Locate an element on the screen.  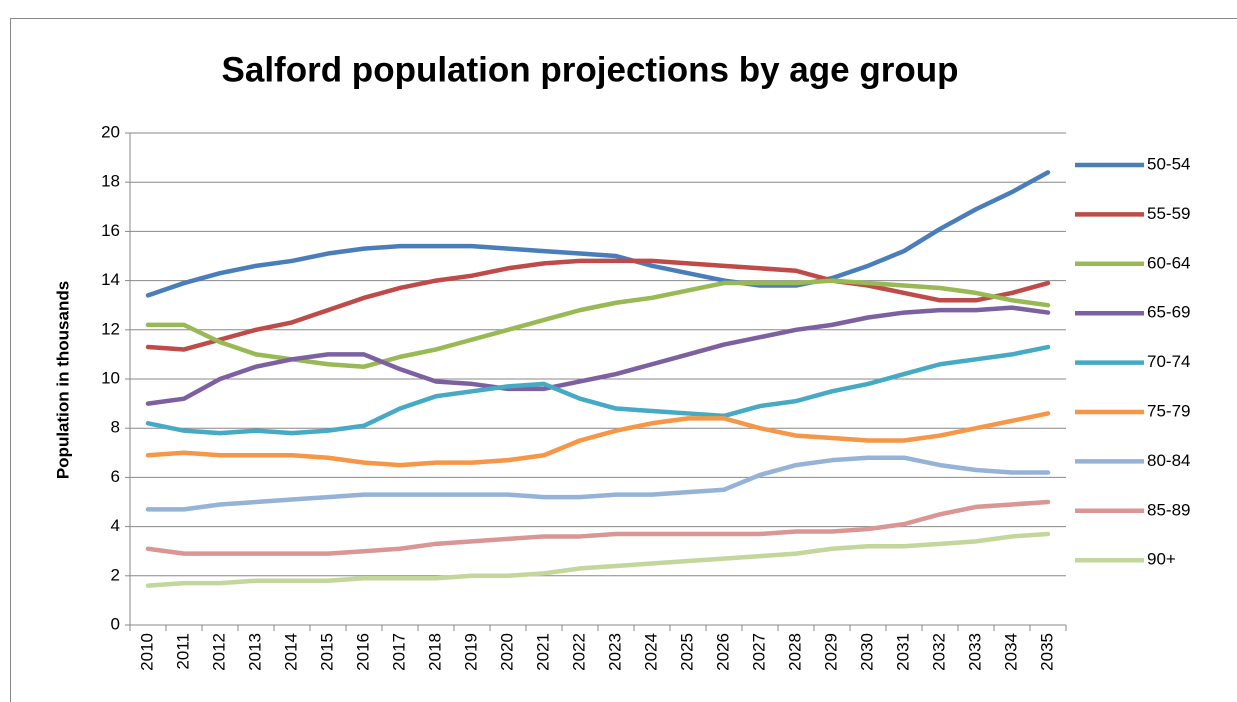
x-tick-label: 2017 is located at coordinates (398, 652).